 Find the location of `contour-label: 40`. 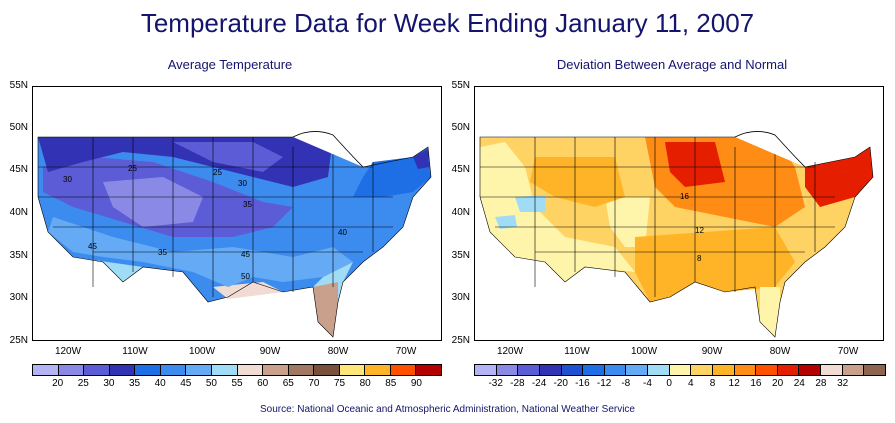

contour-label: 40 is located at coordinates (342, 232).